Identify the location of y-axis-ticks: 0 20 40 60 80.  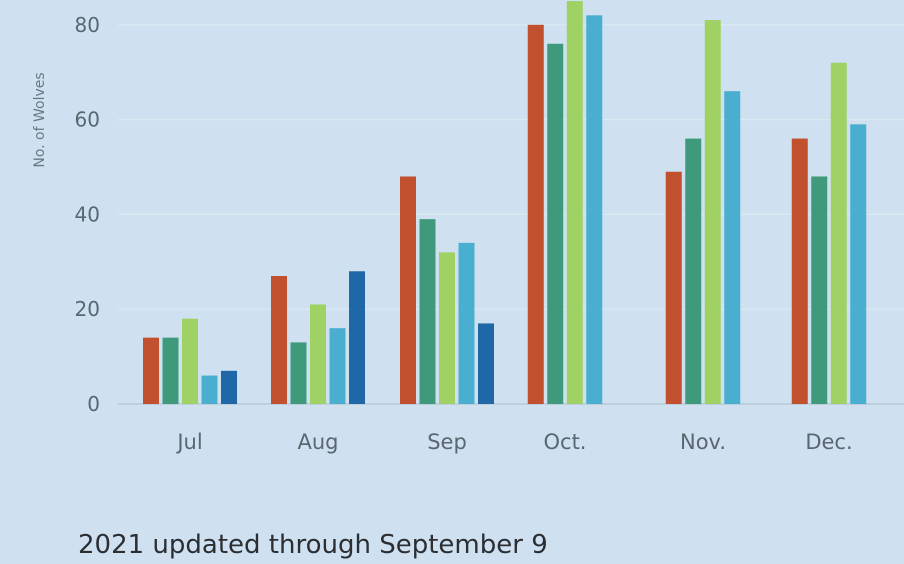
(87, 214).